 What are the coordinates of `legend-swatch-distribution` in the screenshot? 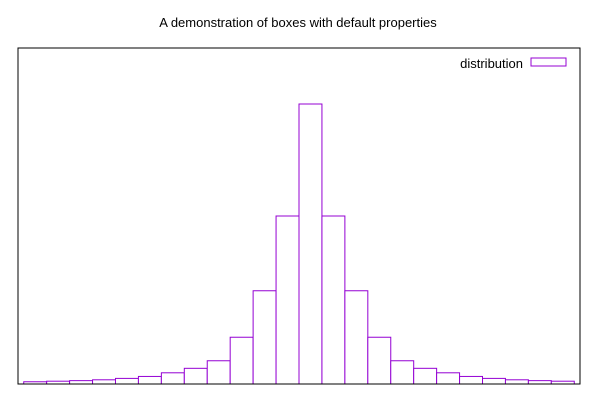 It's located at (548, 62).